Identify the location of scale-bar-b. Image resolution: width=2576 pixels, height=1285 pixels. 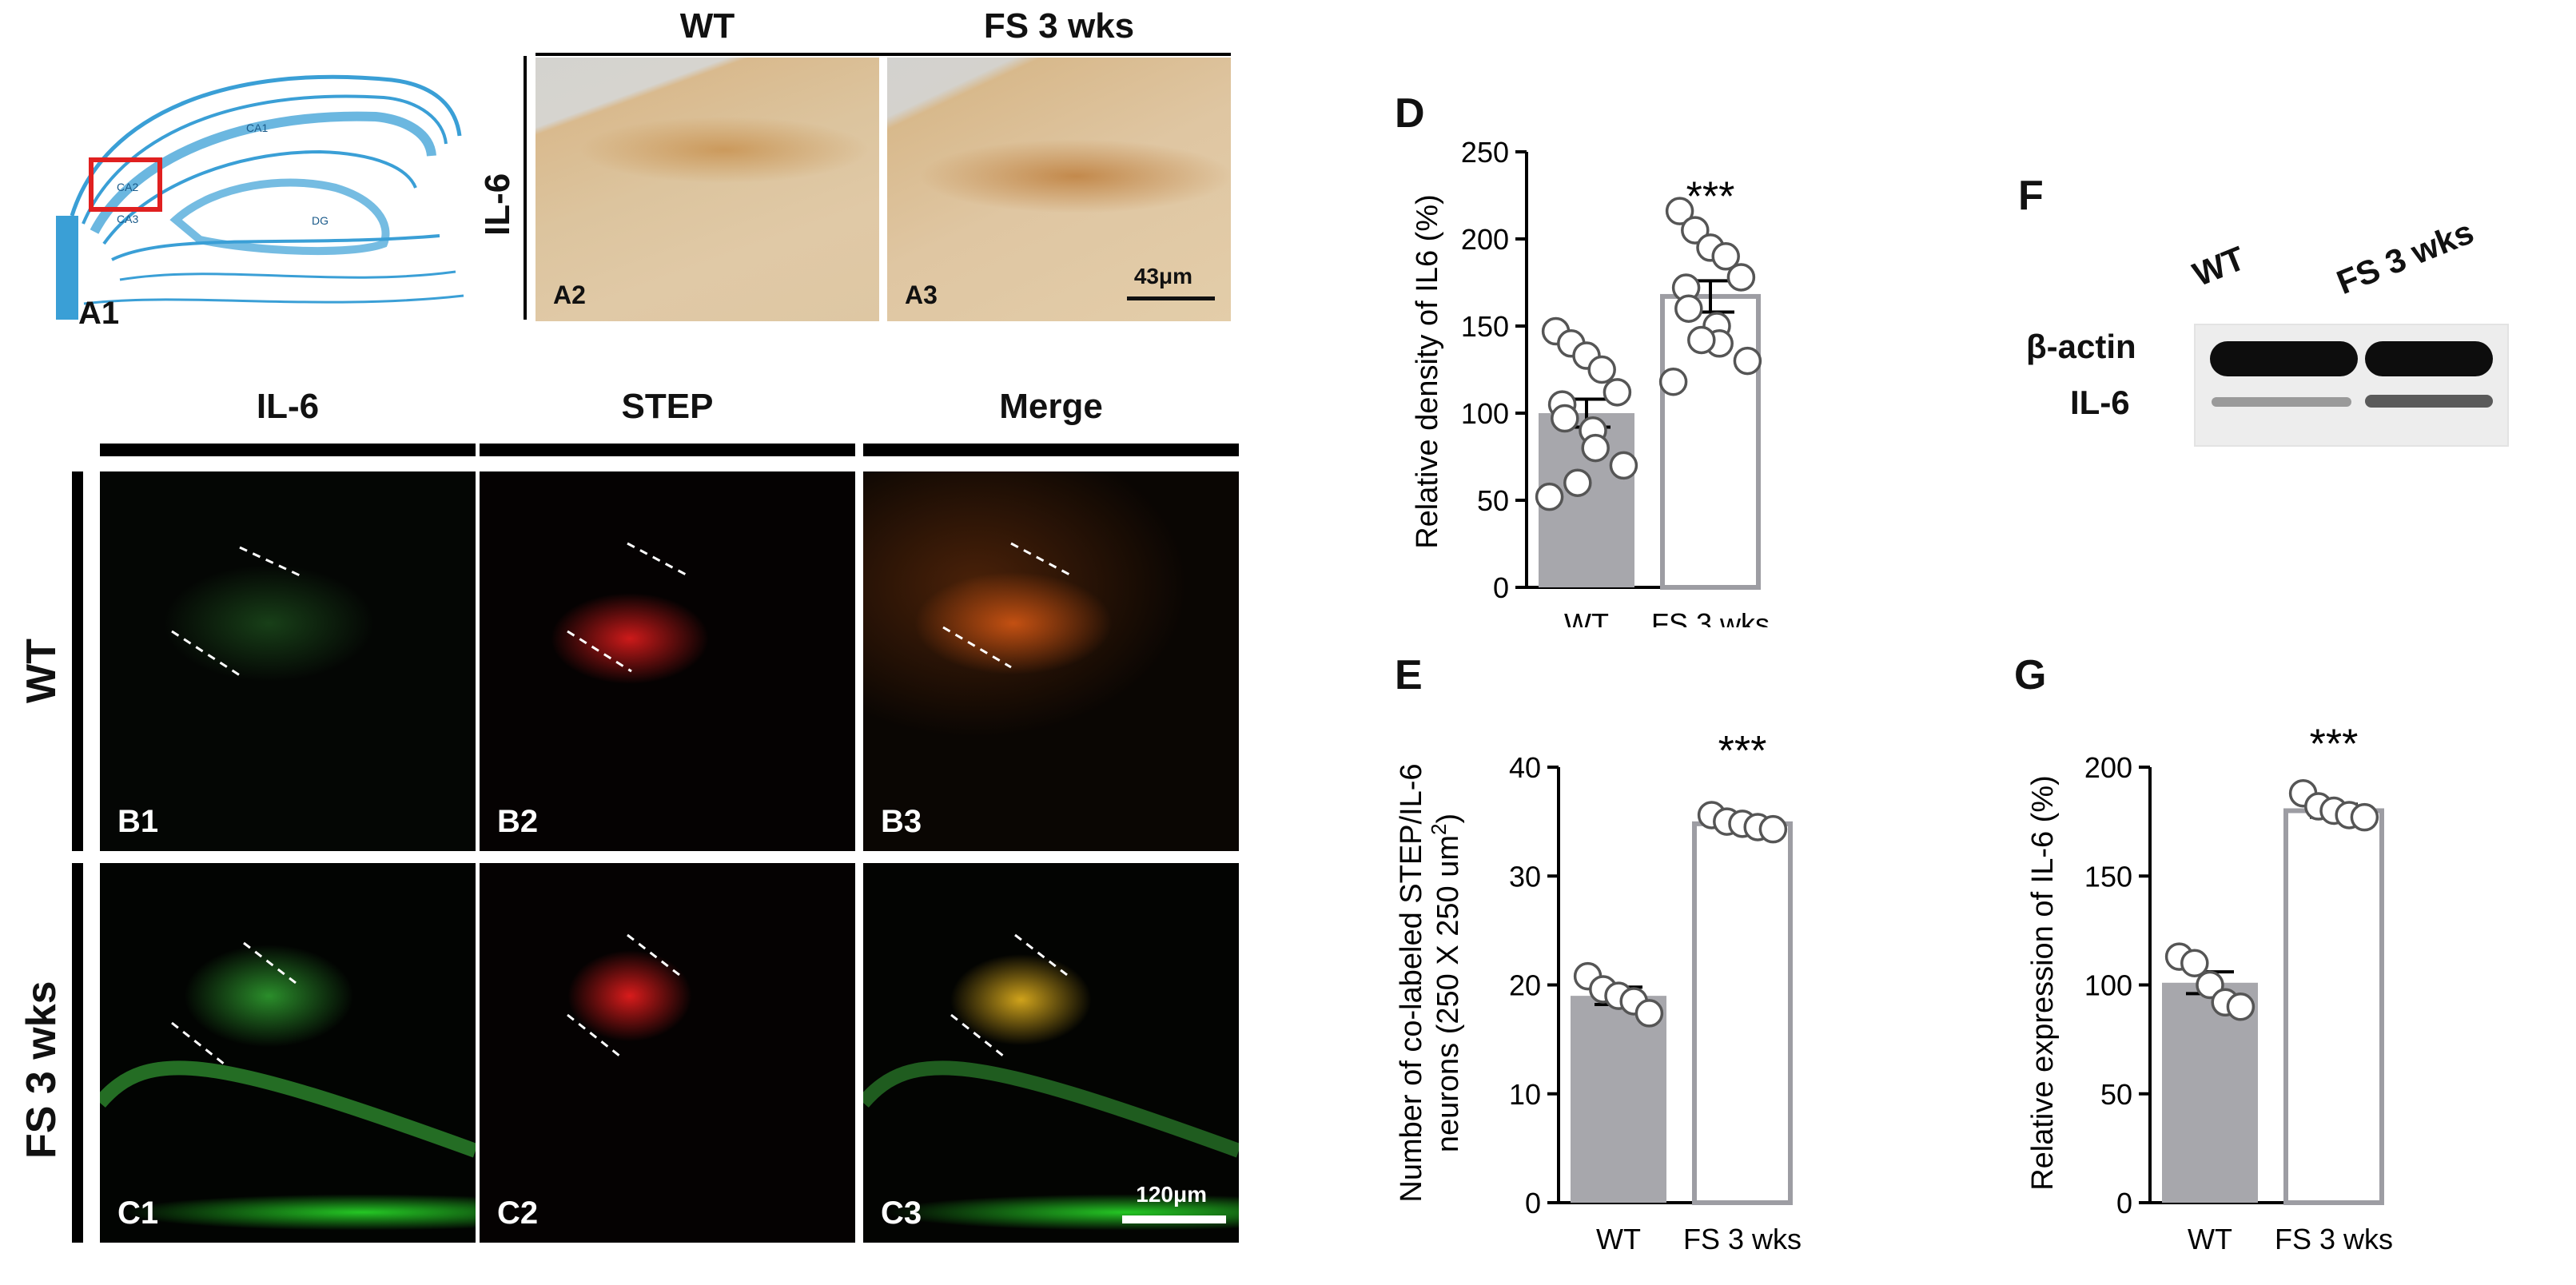
(1174, 1219).